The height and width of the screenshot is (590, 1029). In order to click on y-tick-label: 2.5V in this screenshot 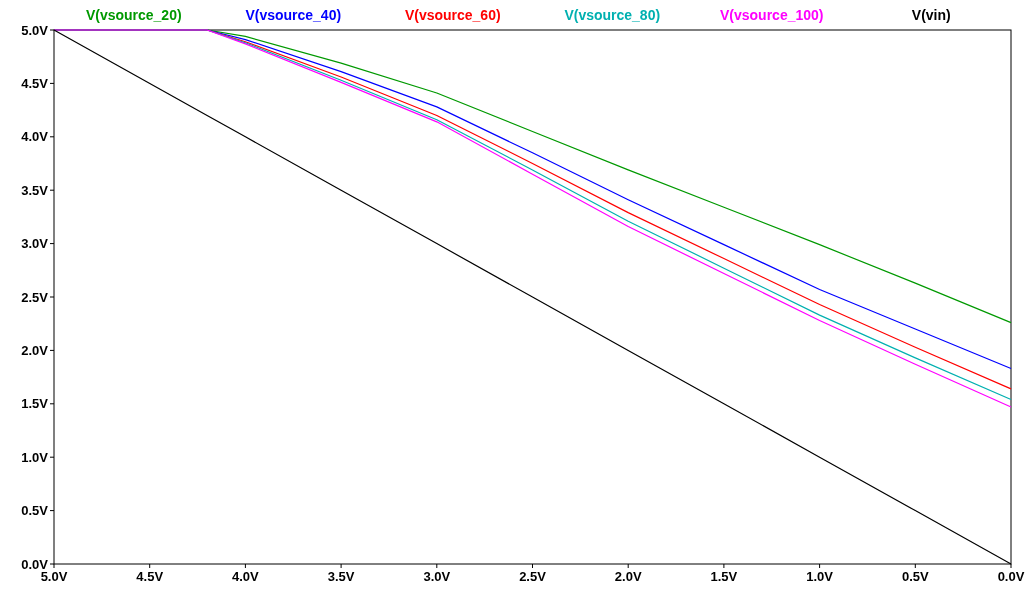, I will do `click(35, 297)`.